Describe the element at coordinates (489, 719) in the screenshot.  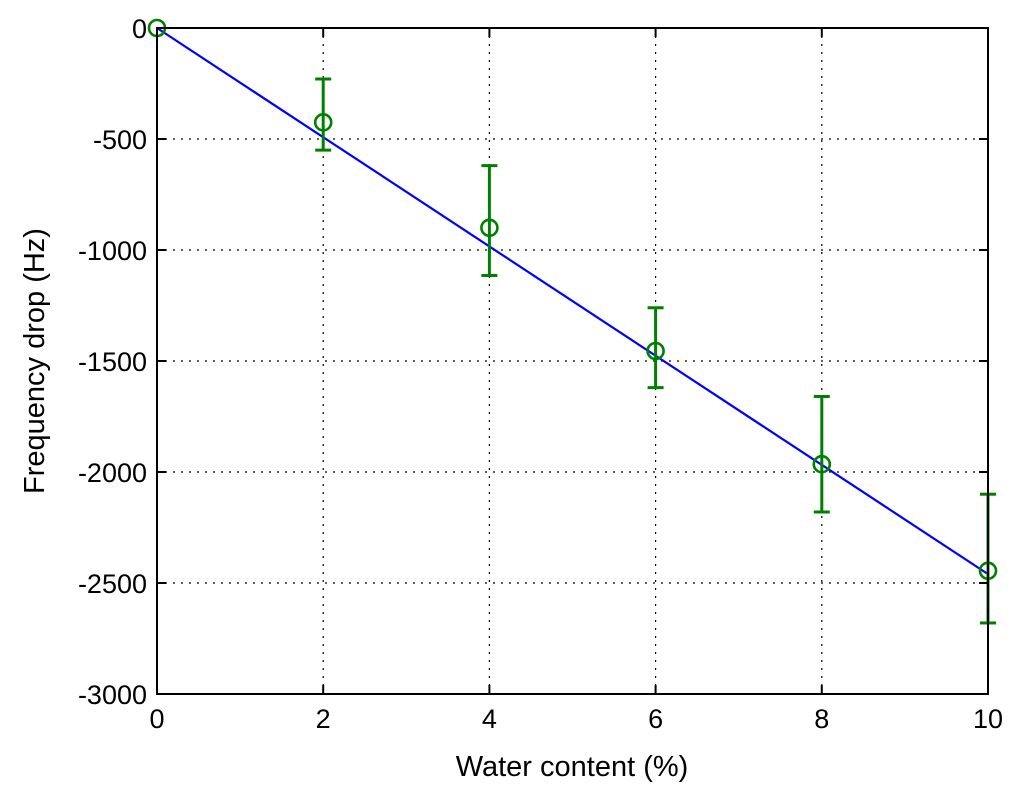
I see `x-tick-label: 4` at that location.